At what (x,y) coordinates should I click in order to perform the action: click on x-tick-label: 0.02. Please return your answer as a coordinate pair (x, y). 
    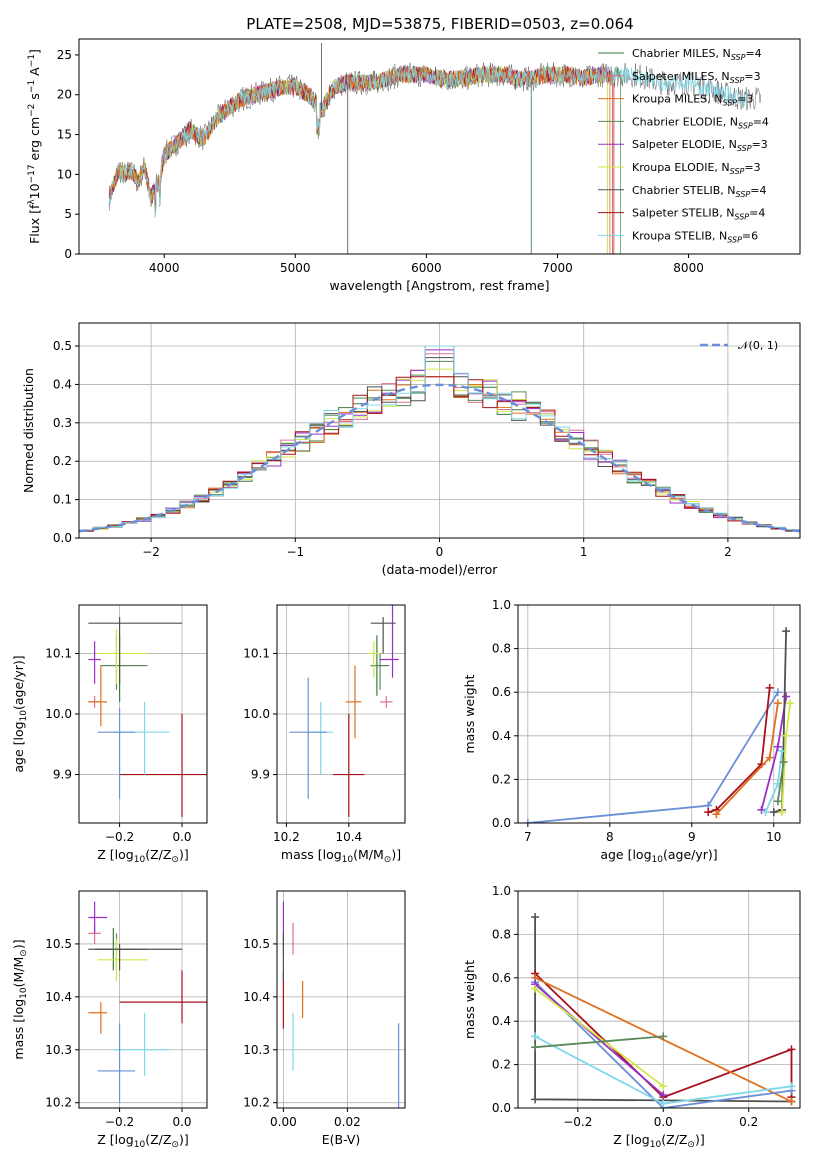
    Looking at the image, I should click on (347, 1122).